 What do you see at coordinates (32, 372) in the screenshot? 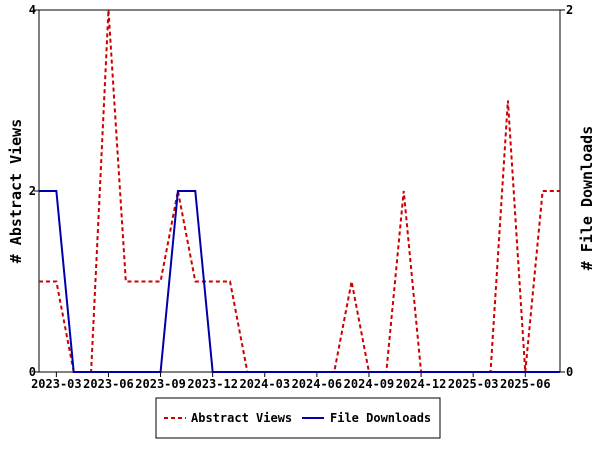
I see `y-left-tick-label: 0` at bounding box center [32, 372].